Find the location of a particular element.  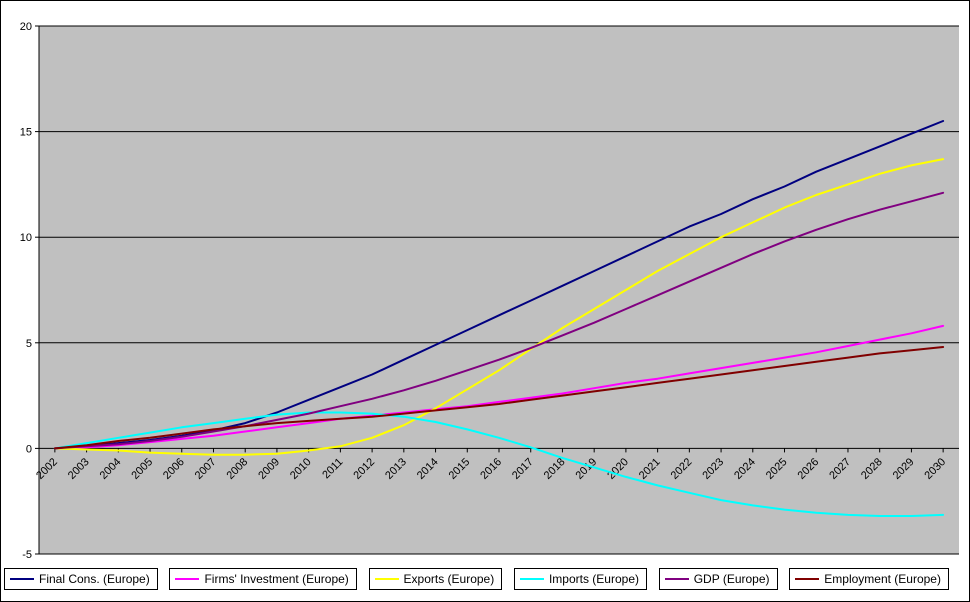

legend-label: Firms' Investment (Europe) is located at coordinates (276, 579).